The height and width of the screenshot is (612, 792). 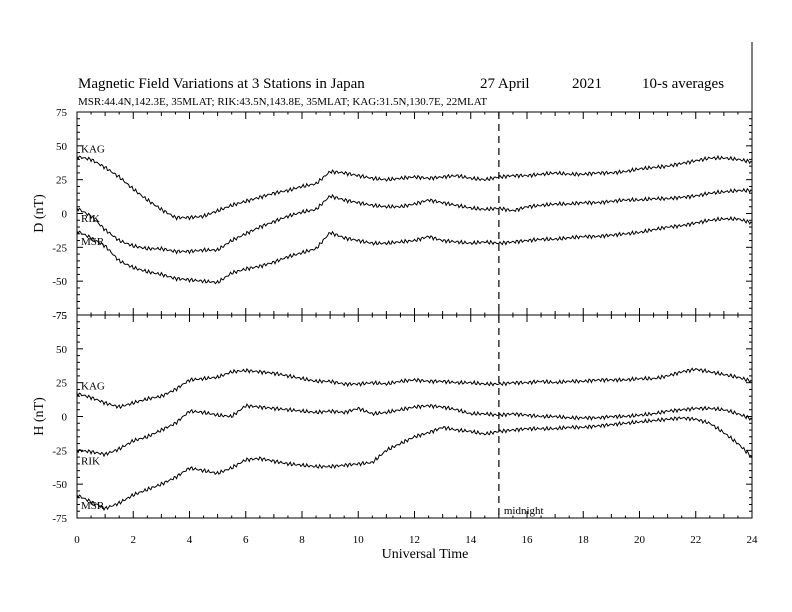 What do you see at coordinates (524, 511) in the screenshot?
I see `midnight-label: midnight` at bounding box center [524, 511].